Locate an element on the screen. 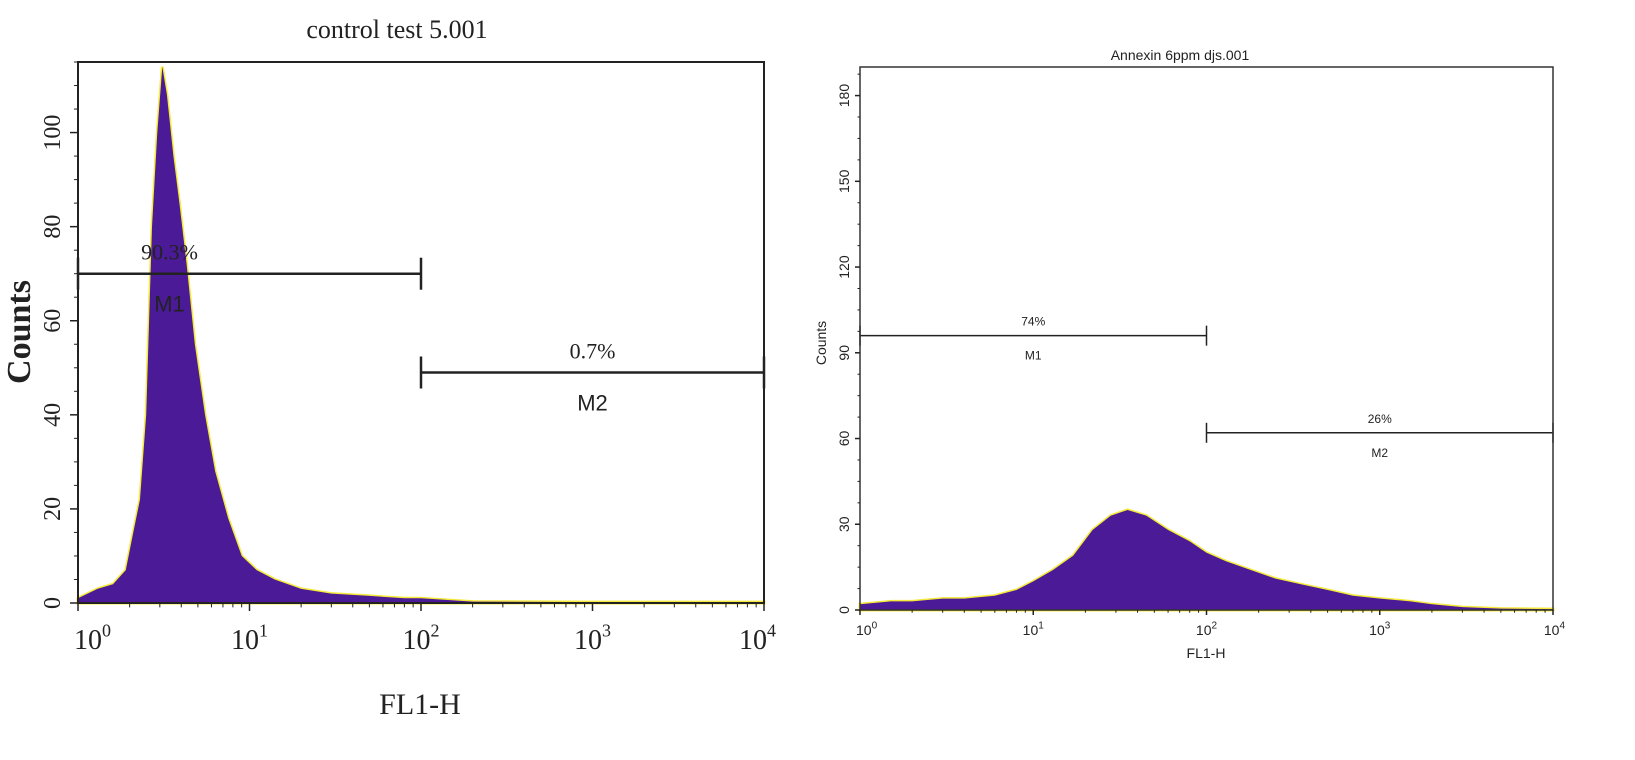  y-tick-label: 150 is located at coordinates (844, 181).